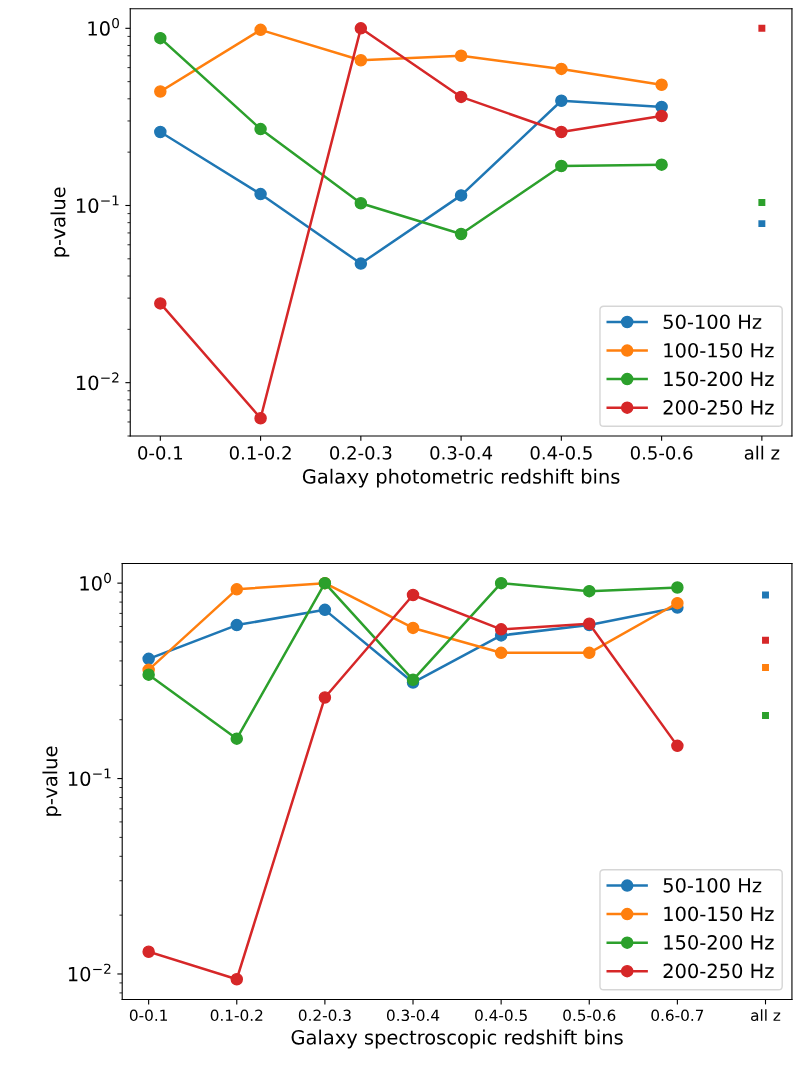 The height and width of the screenshot is (1090, 804). Describe the element at coordinates (677, 1015) in the screenshot. I see `x-tick-label: 0.6-0.7` at that location.